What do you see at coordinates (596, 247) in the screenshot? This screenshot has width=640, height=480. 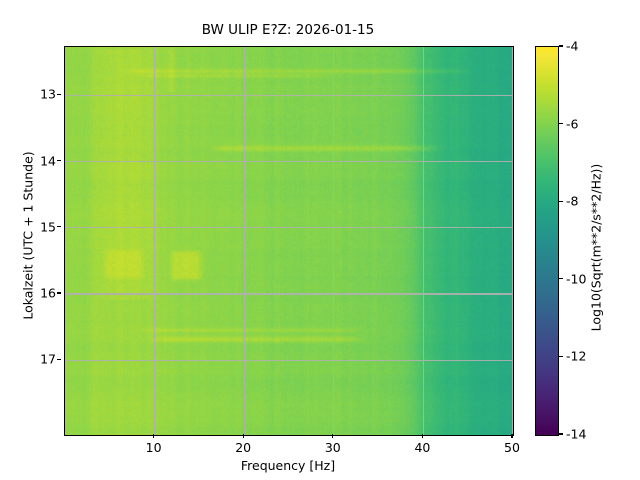 I see `colorbar-label: Log10(Sqrt(m**2/s**2/Hz))` at bounding box center [596, 247].